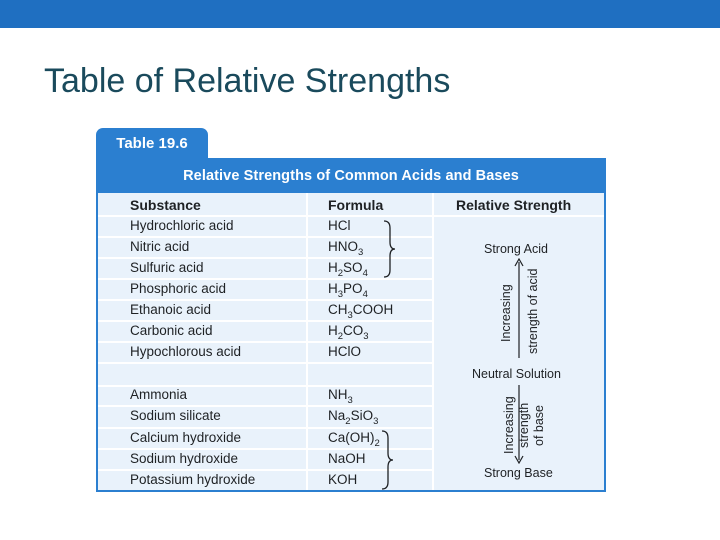  What do you see at coordinates (348, 269) in the screenshot?
I see `formula-cell: H2SO4` at bounding box center [348, 269].